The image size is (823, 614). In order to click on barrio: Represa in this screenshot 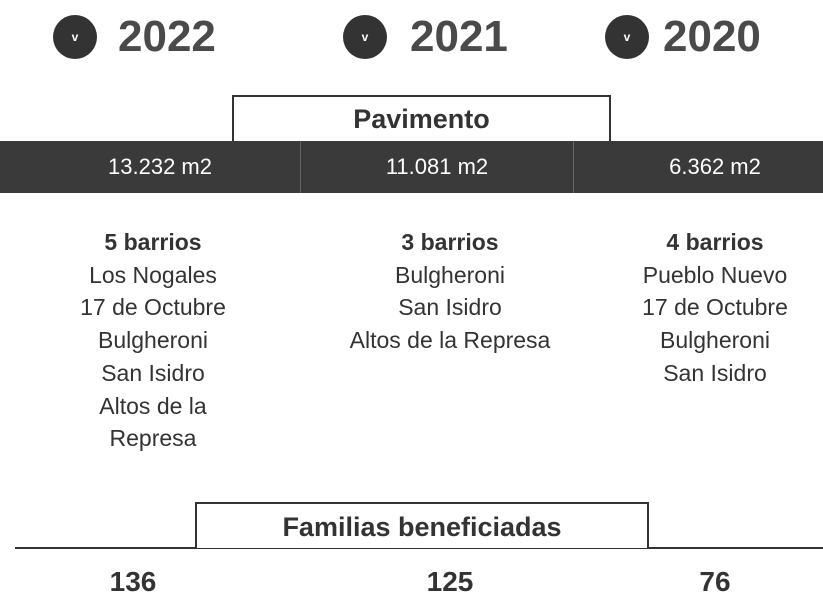, I will do `click(153, 438)`.